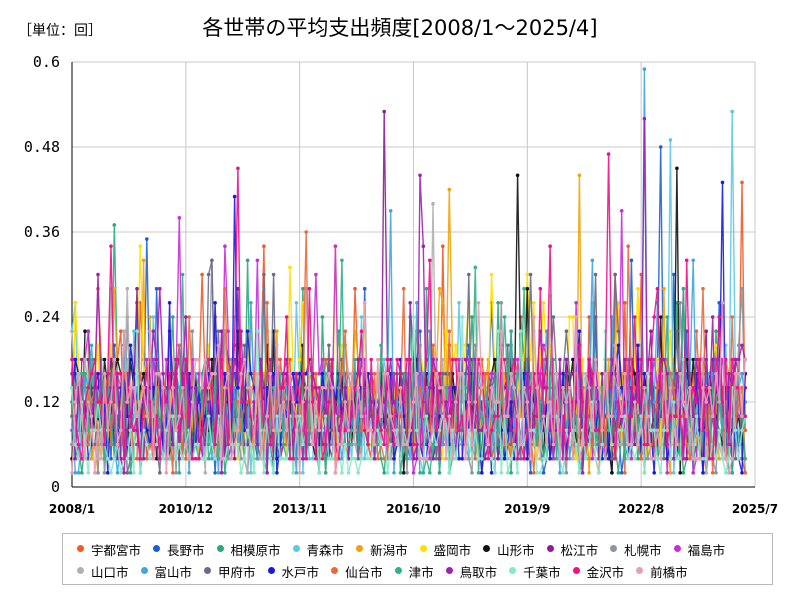  I want to click on legend-item: 新潟市, so click(380, 549).